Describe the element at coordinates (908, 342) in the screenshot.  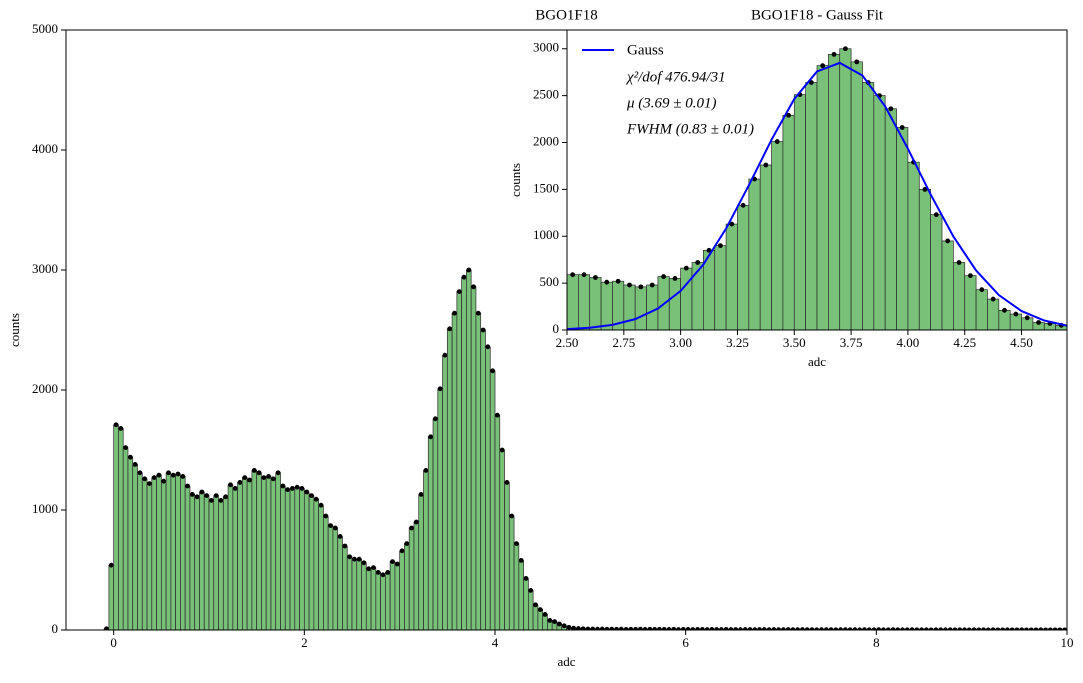
I see `x-tick-label: 4.00` at that location.